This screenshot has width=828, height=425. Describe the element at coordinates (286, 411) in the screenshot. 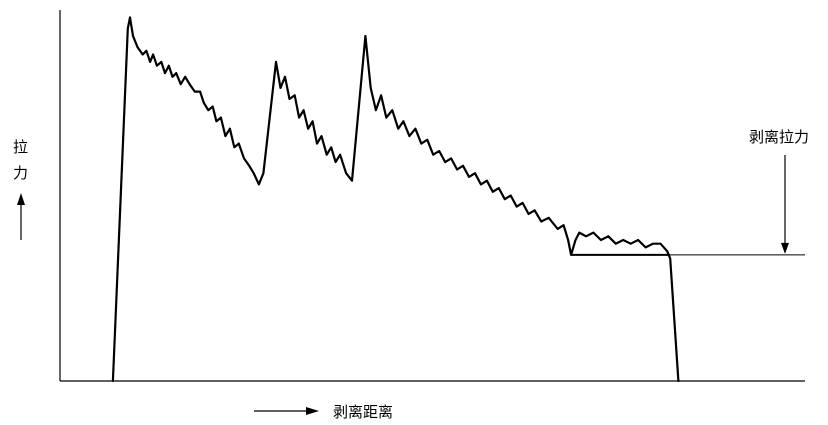

I see `x-axis-label-arrow-icon` at that location.